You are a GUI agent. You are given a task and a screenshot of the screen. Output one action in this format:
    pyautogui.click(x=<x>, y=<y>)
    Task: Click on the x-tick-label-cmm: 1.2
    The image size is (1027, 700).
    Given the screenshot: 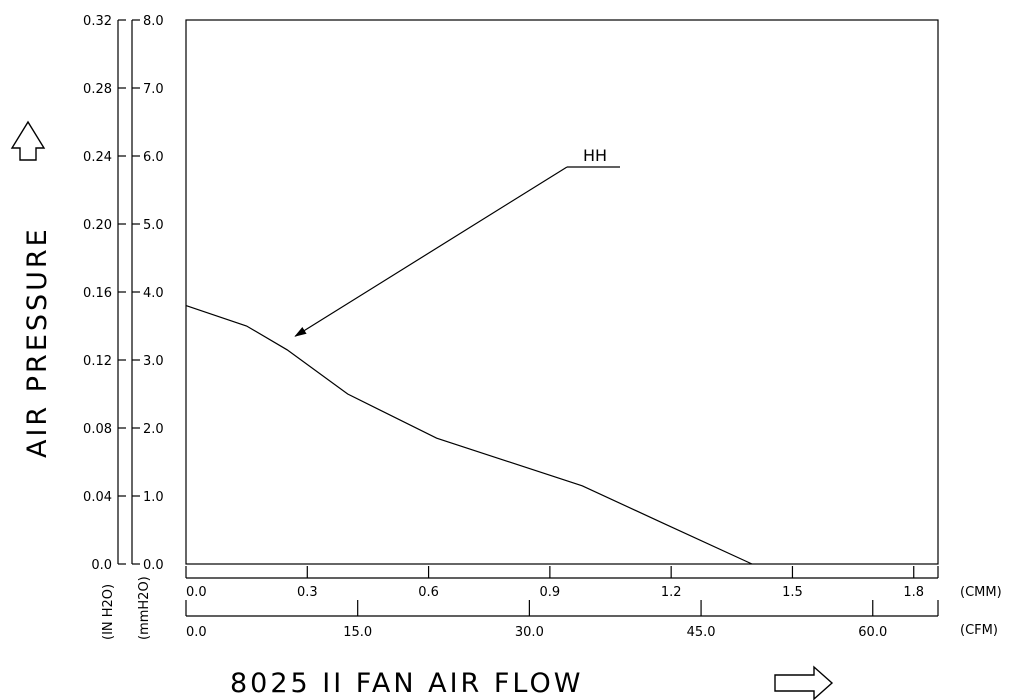 What is the action you would take?
    pyautogui.click(x=671, y=592)
    